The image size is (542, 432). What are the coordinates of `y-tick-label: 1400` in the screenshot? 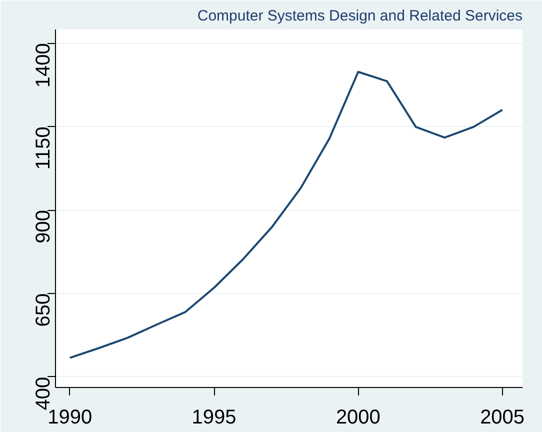 It's located at (43, 65).